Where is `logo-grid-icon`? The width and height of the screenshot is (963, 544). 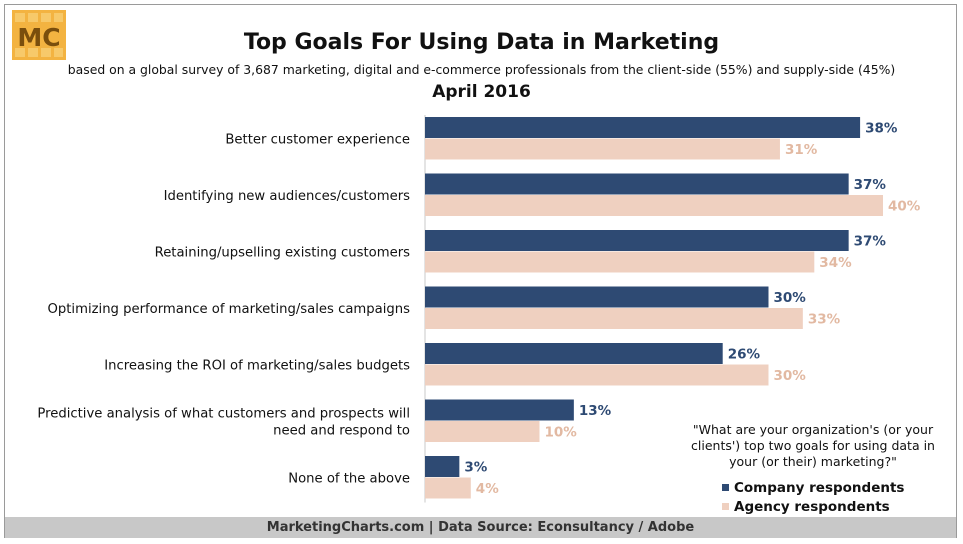 logo-grid-icon is located at coordinates (39, 35).